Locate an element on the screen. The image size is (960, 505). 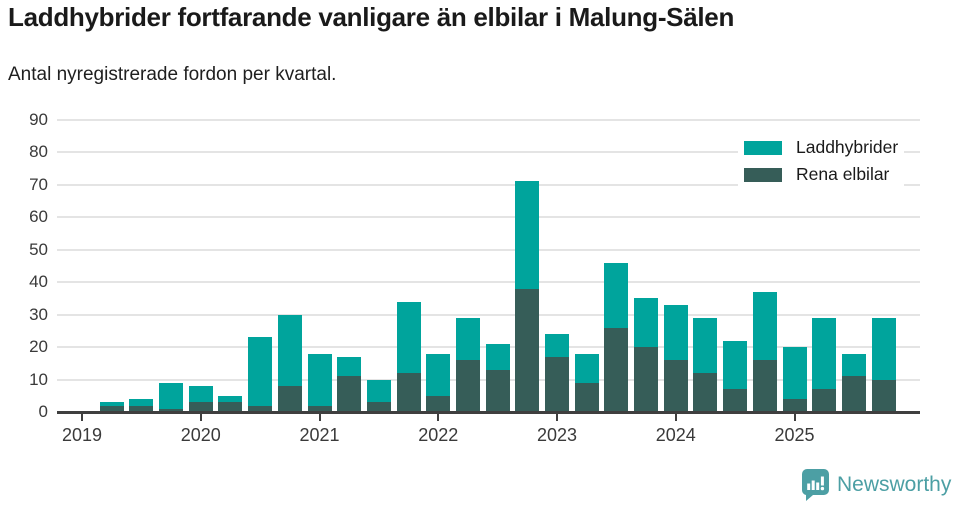
x-axis-label-2021: 2021 is located at coordinates (319, 435).